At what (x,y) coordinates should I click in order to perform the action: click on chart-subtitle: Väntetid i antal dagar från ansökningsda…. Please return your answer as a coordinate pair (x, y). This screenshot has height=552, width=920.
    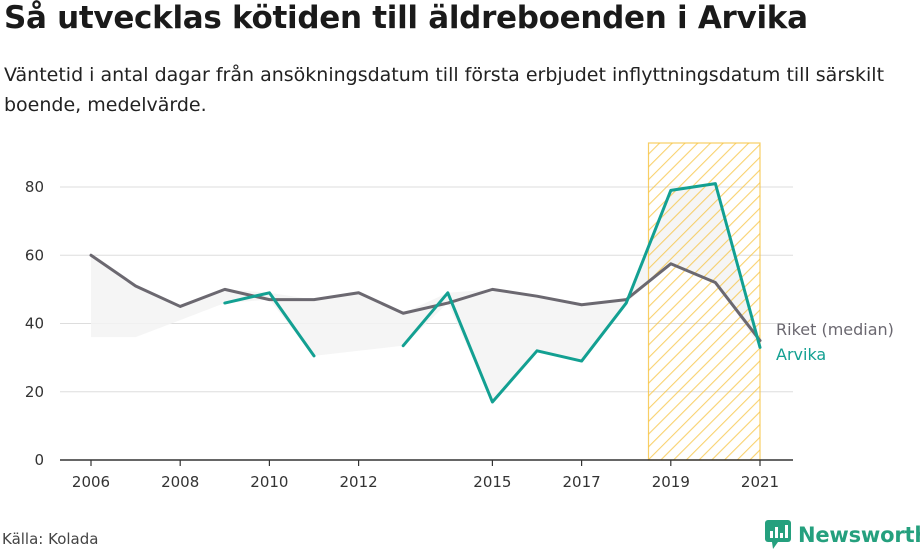
    Looking at the image, I should click on (444, 90).